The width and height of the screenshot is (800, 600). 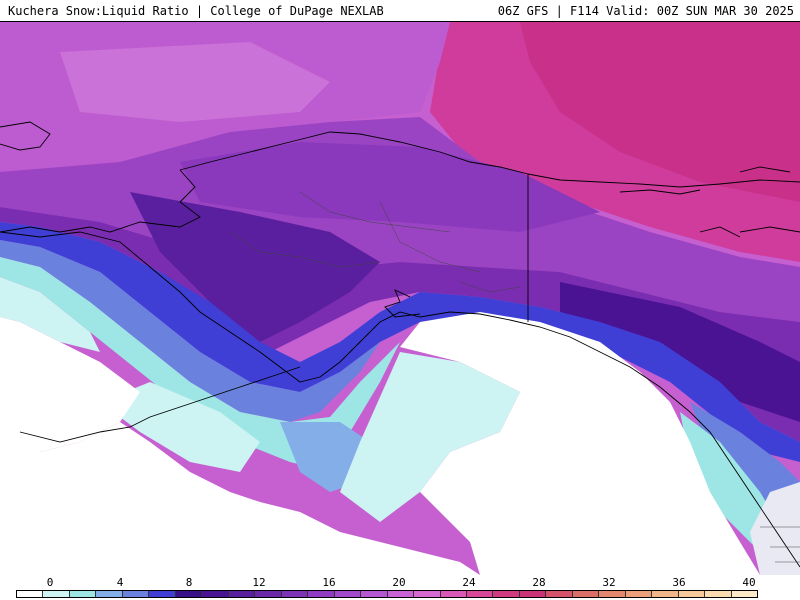 I want to click on legend-tick-28: 28, so click(x=539, y=582).